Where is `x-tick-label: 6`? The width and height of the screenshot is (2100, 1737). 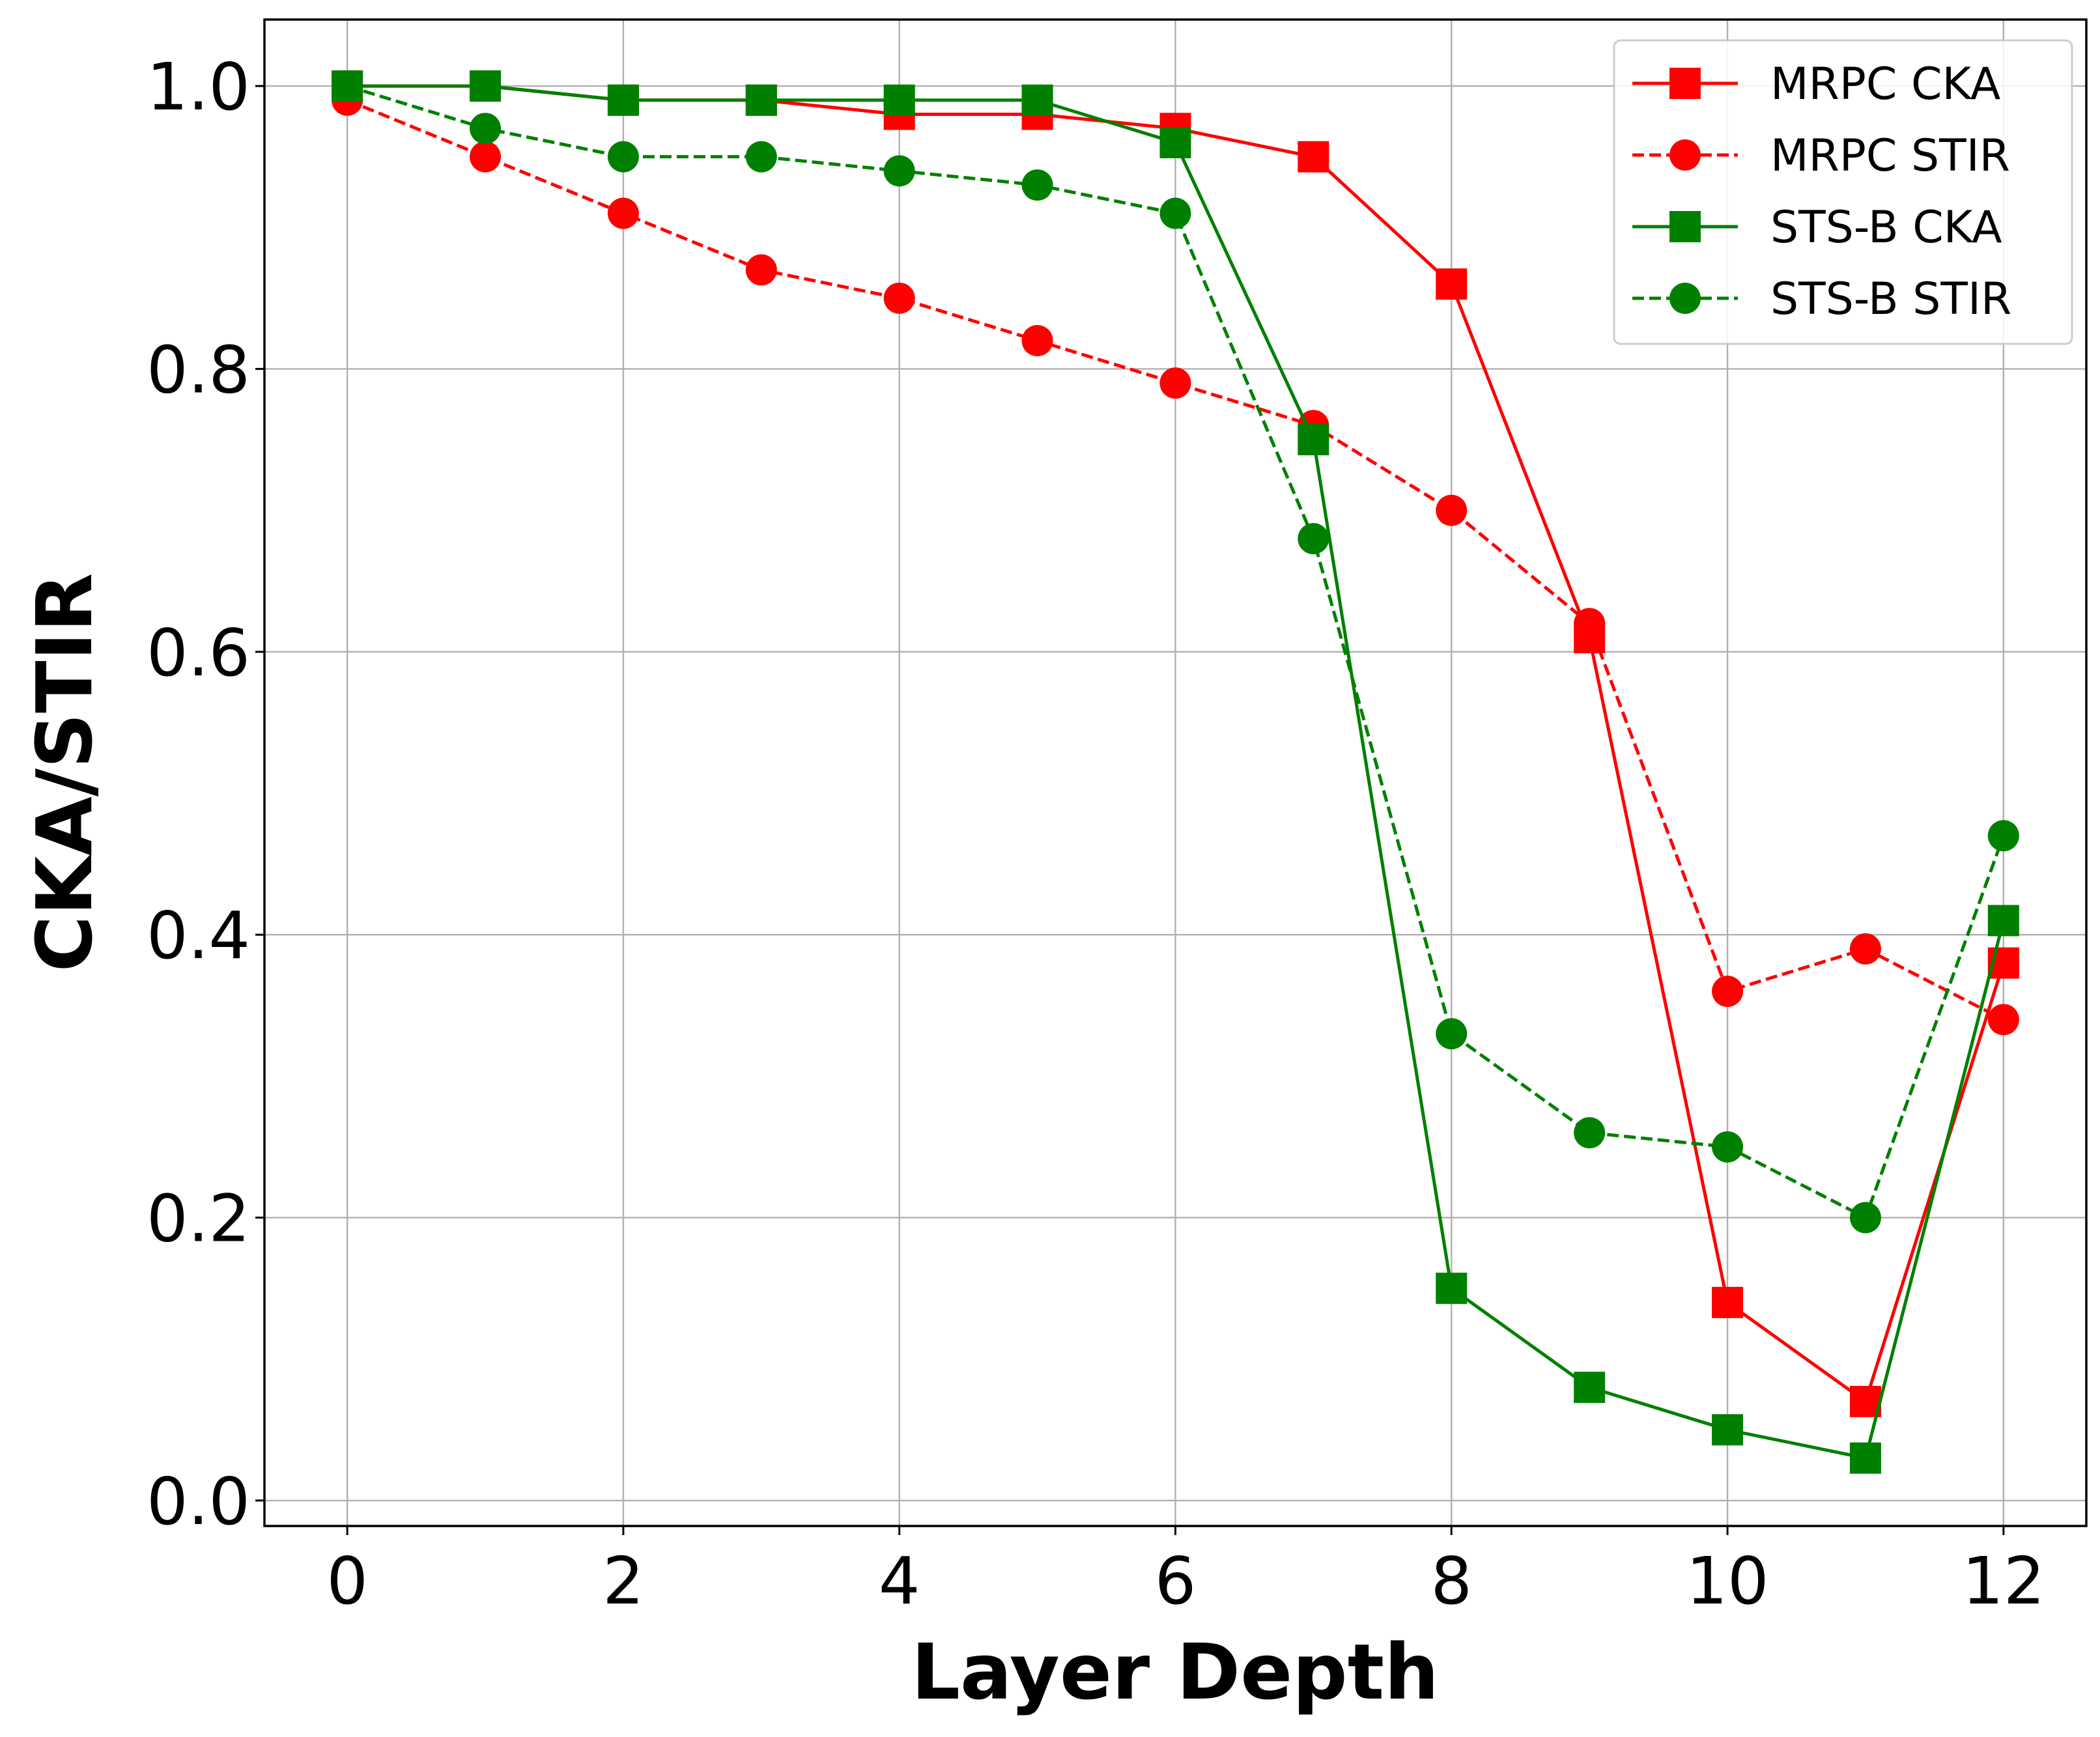
x-tick-label: 6 is located at coordinates (1176, 1581).